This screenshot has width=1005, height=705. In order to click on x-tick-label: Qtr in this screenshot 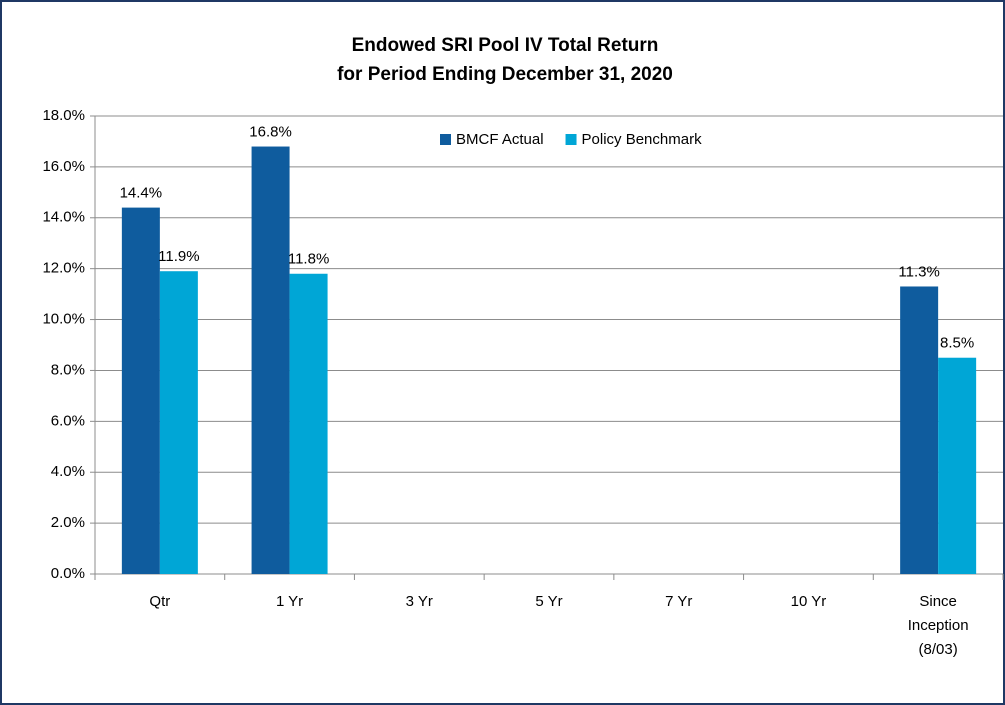, I will do `click(159, 601)`.